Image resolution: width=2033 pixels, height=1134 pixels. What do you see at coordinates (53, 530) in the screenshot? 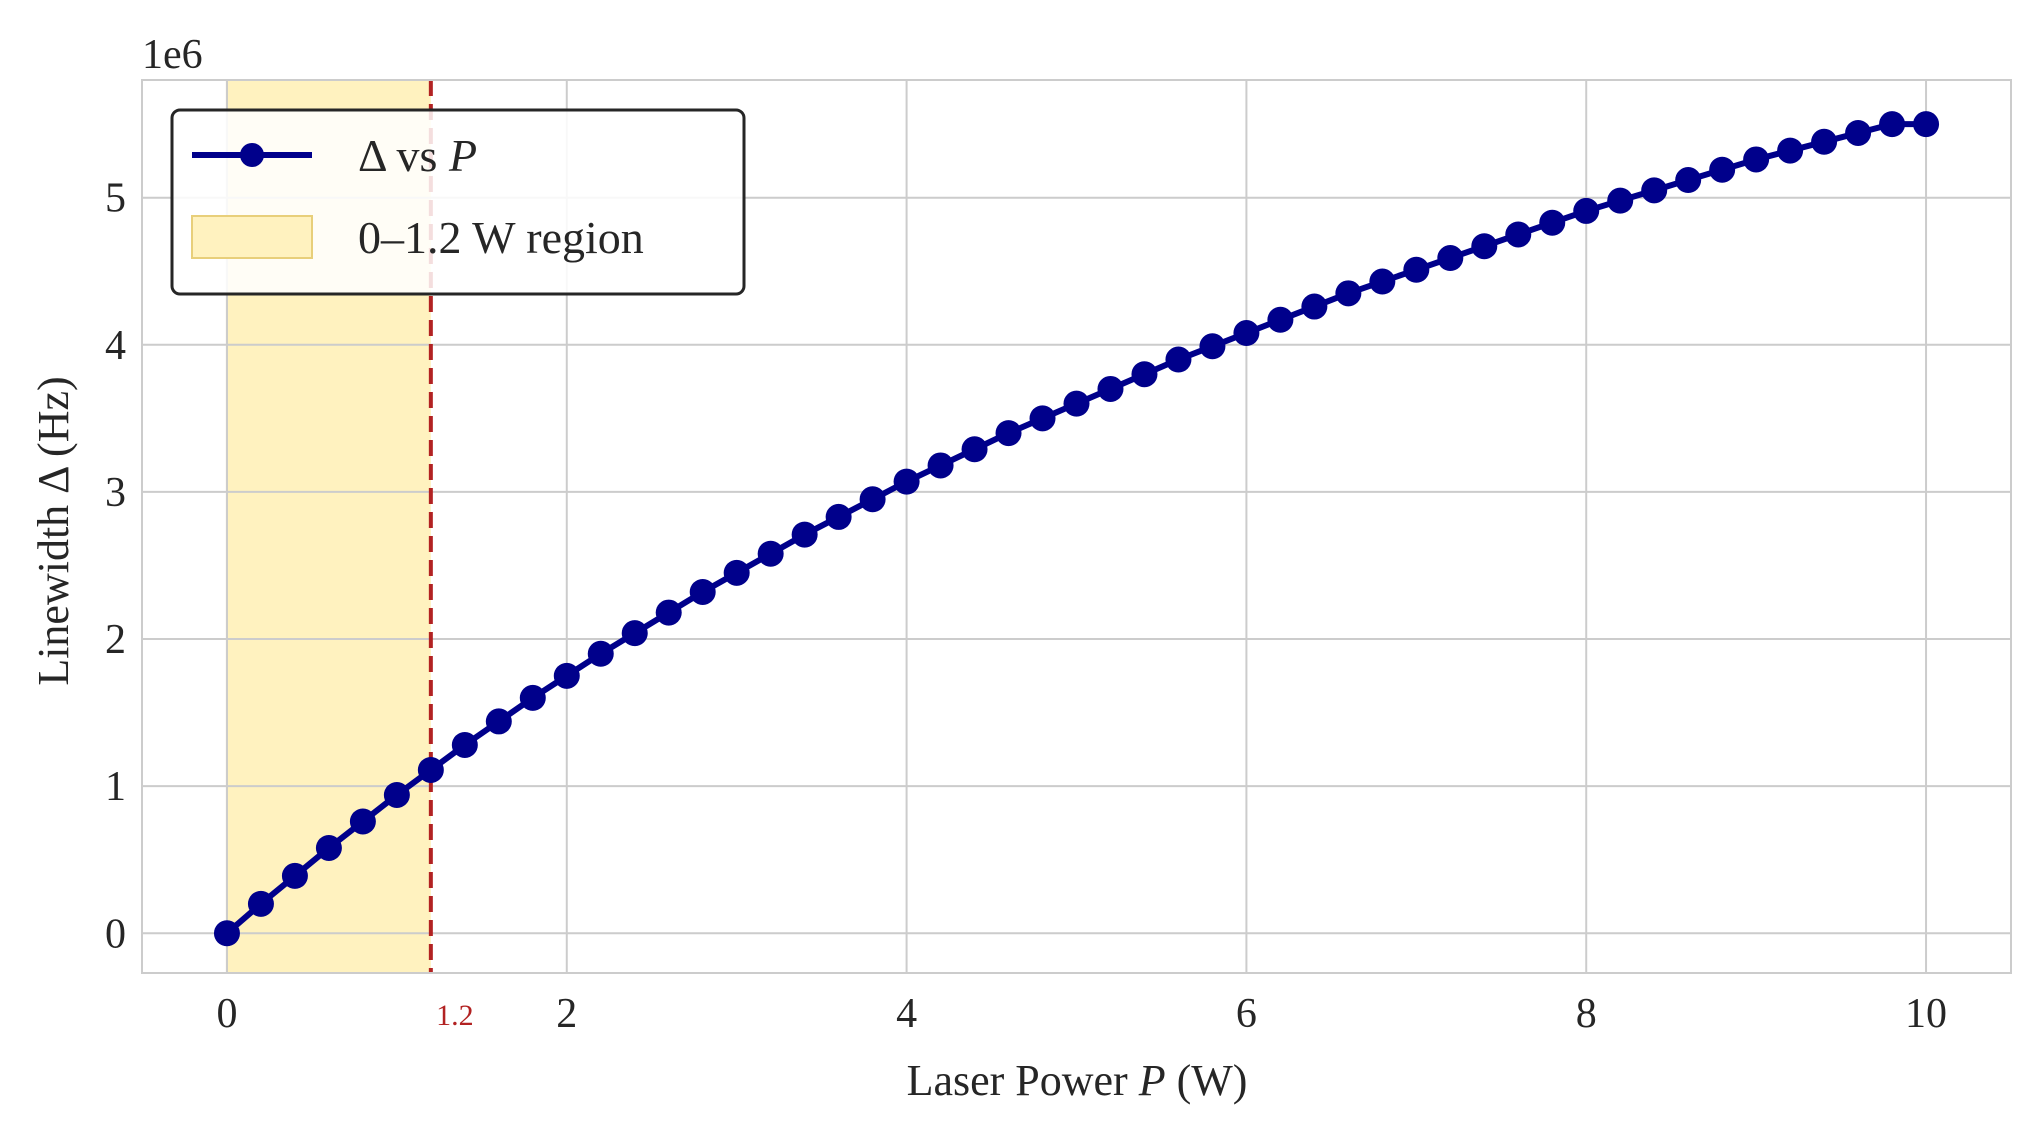
I see `y-axis-label: Linewidth Δ (Hz)` at bounding box center [53, 530].